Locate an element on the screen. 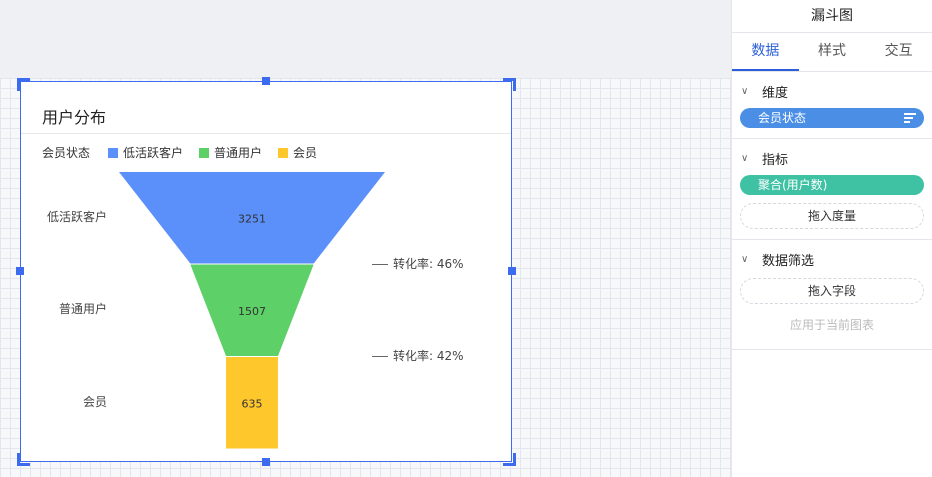 The image size is (932, 477). section-label: 数据筛选 is located at coordinates (788, 261).